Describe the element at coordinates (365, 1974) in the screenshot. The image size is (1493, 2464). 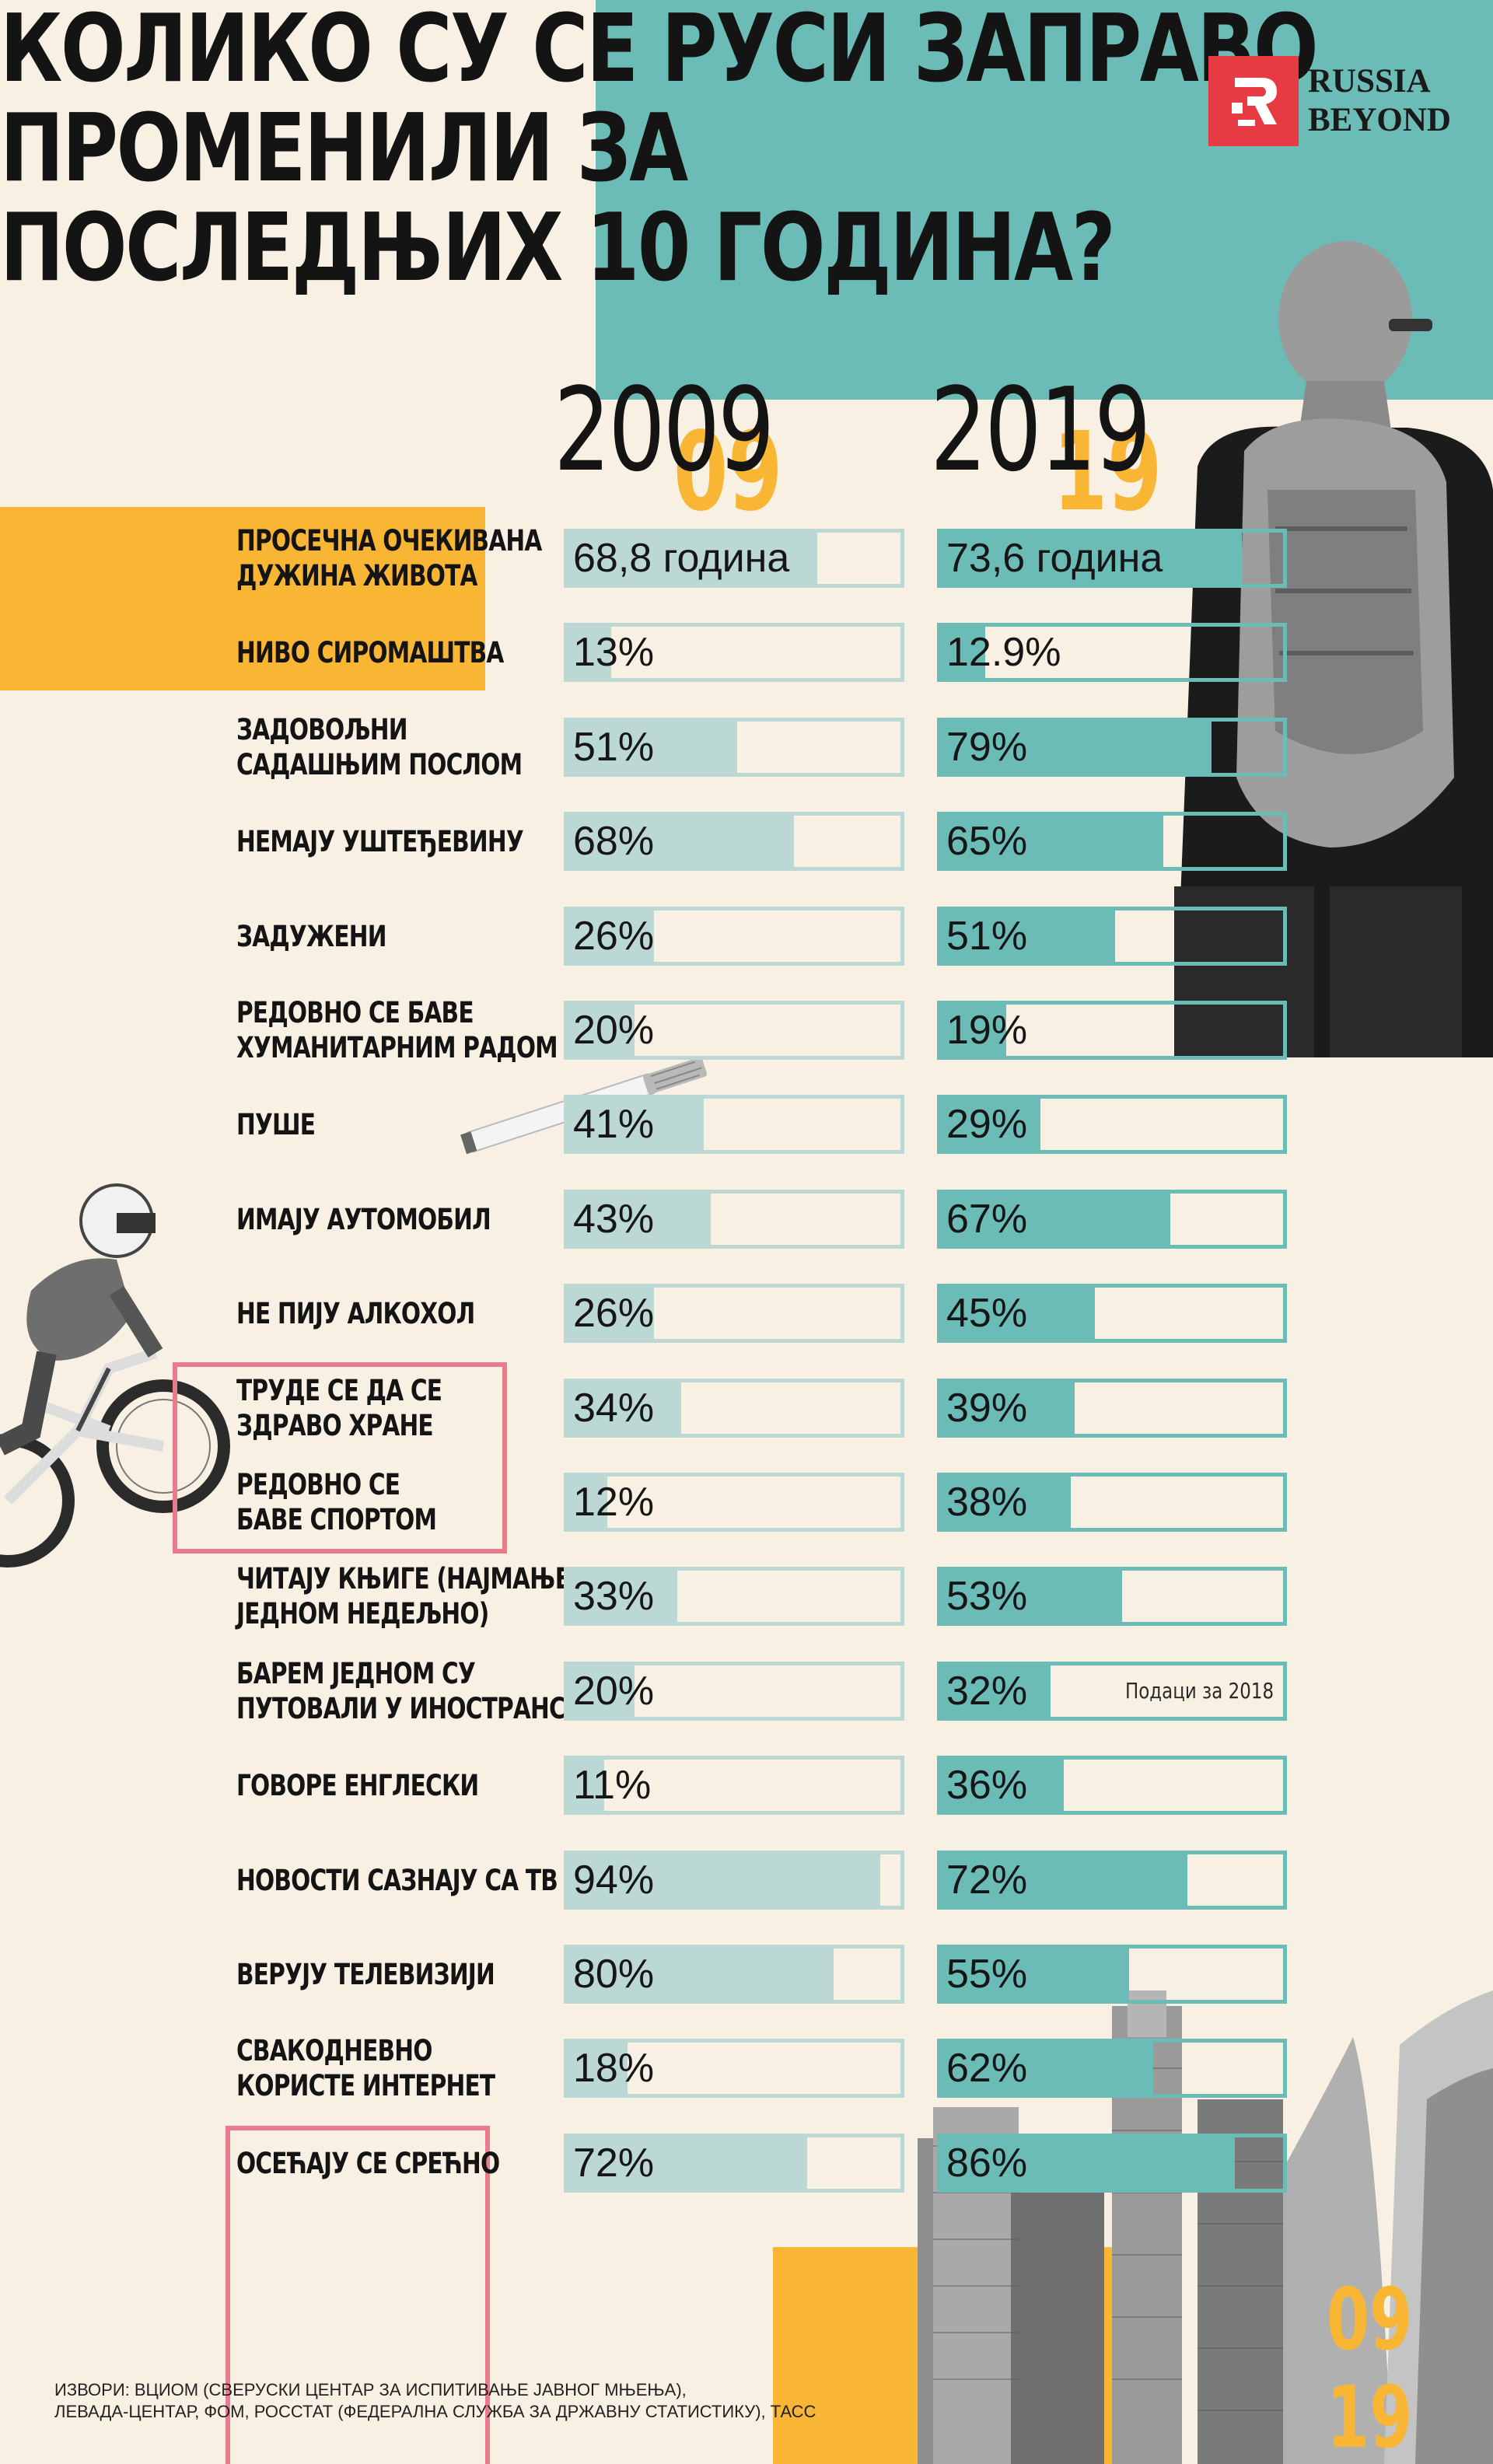
I see `row-label-line: Верују телевизији` at that location.